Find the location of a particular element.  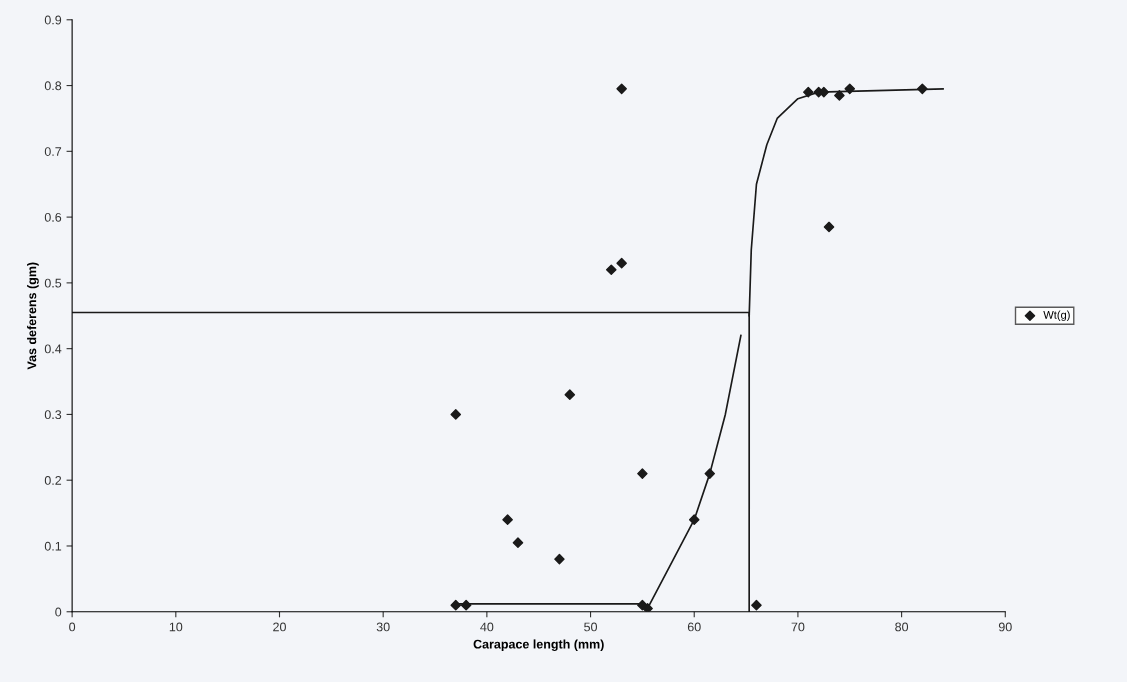

x-tick-label: 60 is located at coordinates (694, 627).